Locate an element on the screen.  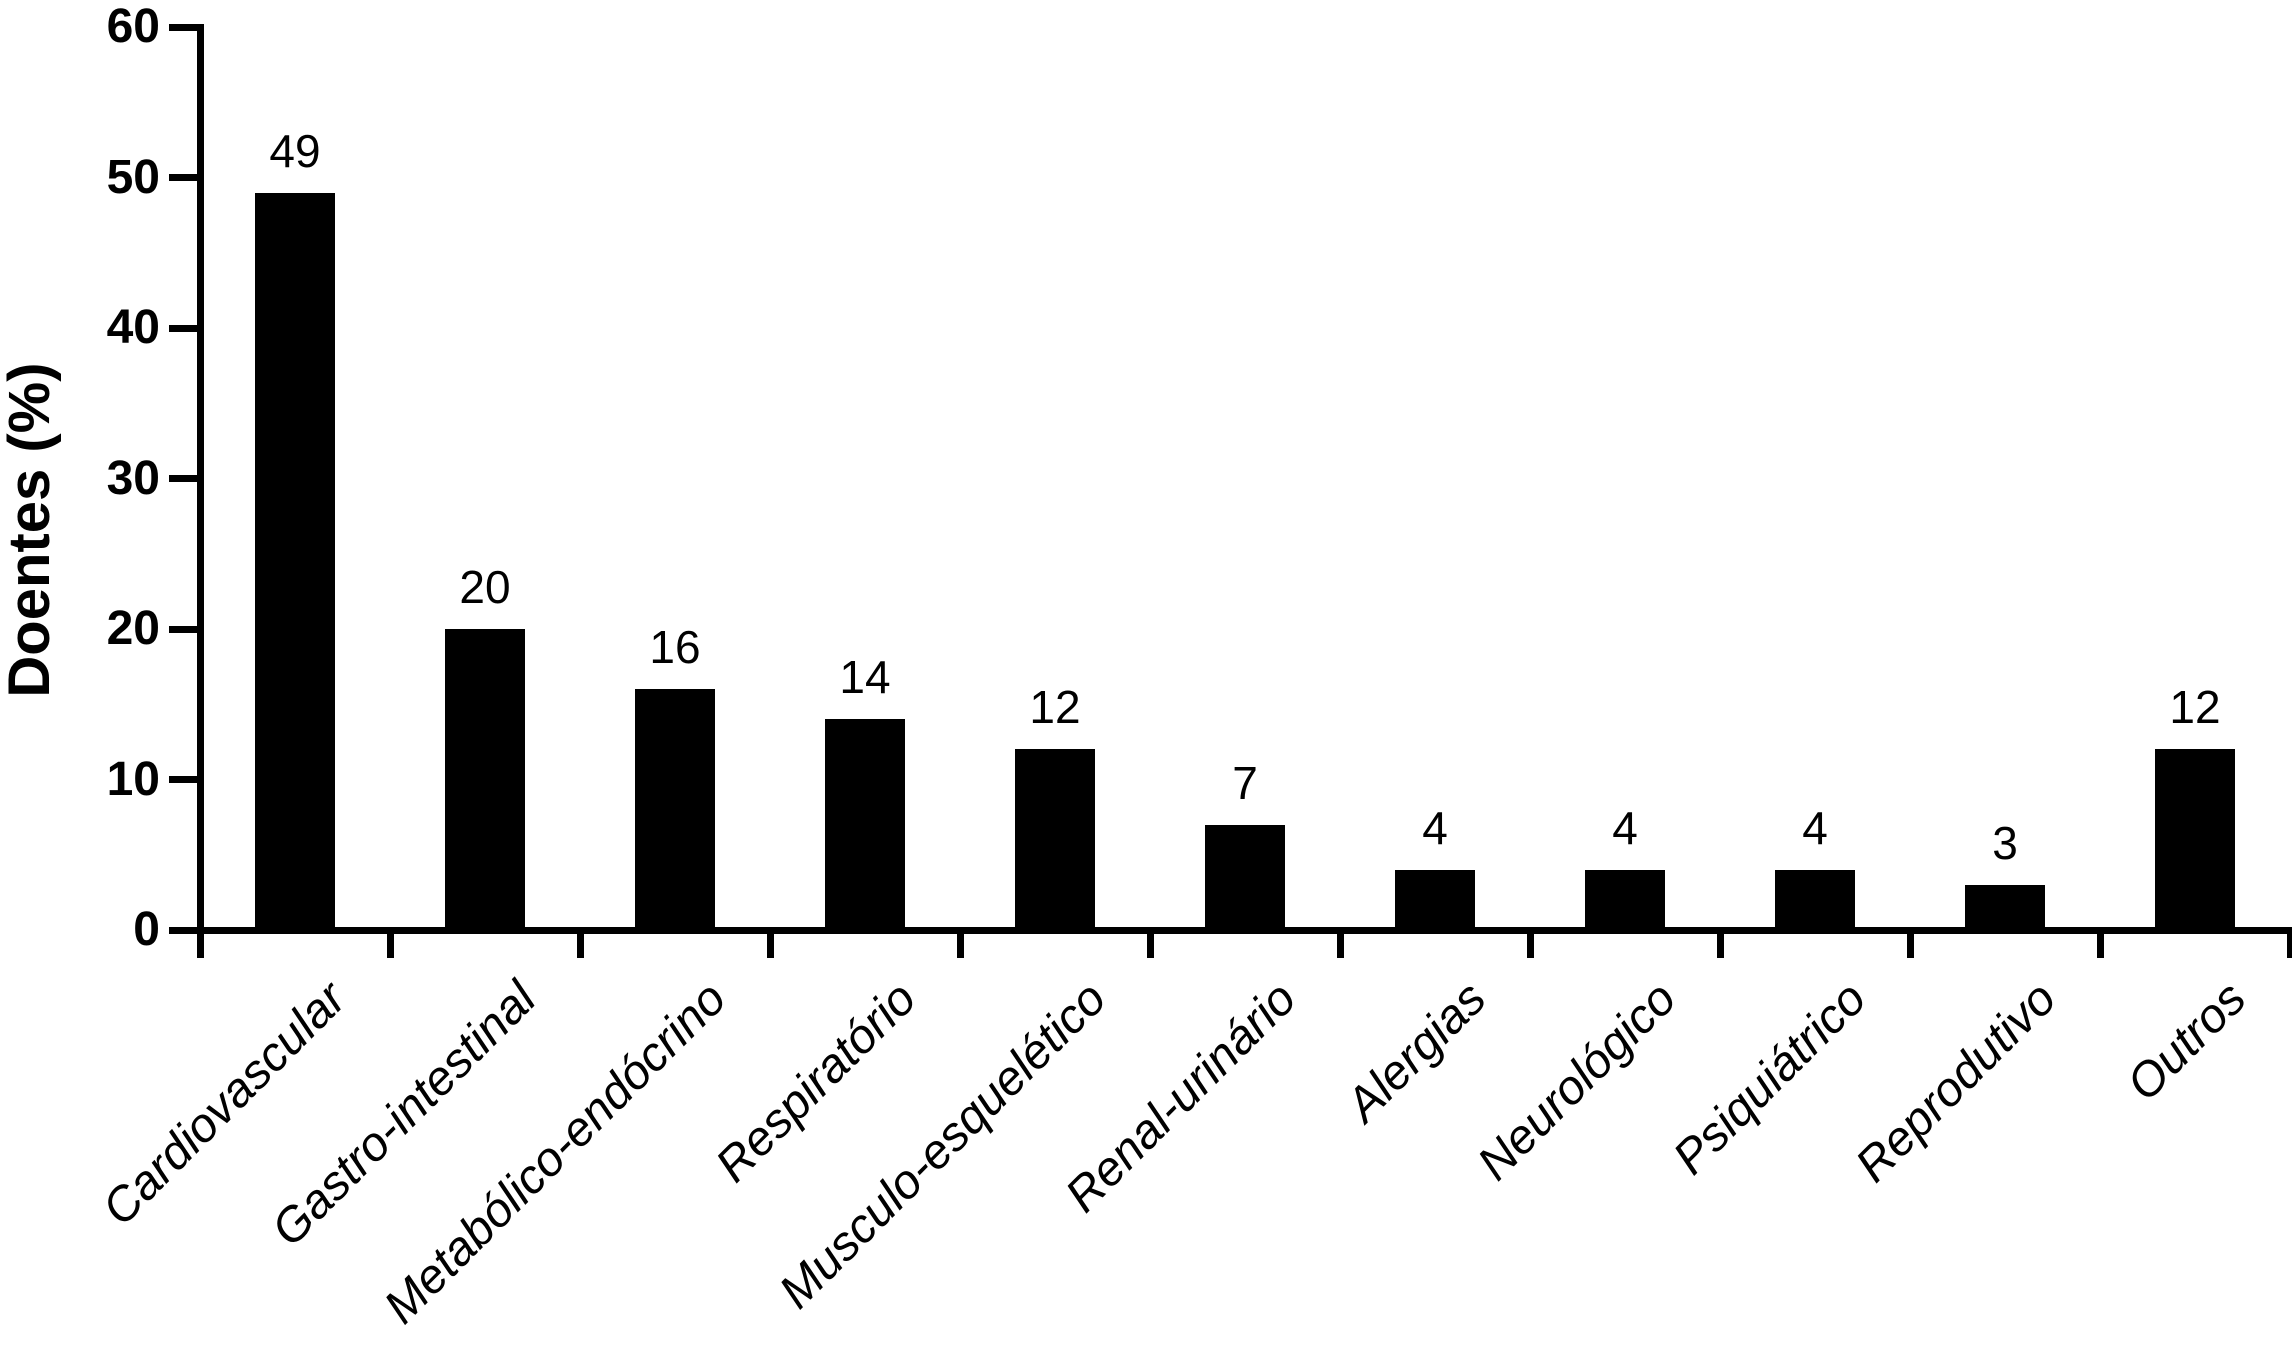
bar-value-label: 20 is located at coordinates (485, 587).